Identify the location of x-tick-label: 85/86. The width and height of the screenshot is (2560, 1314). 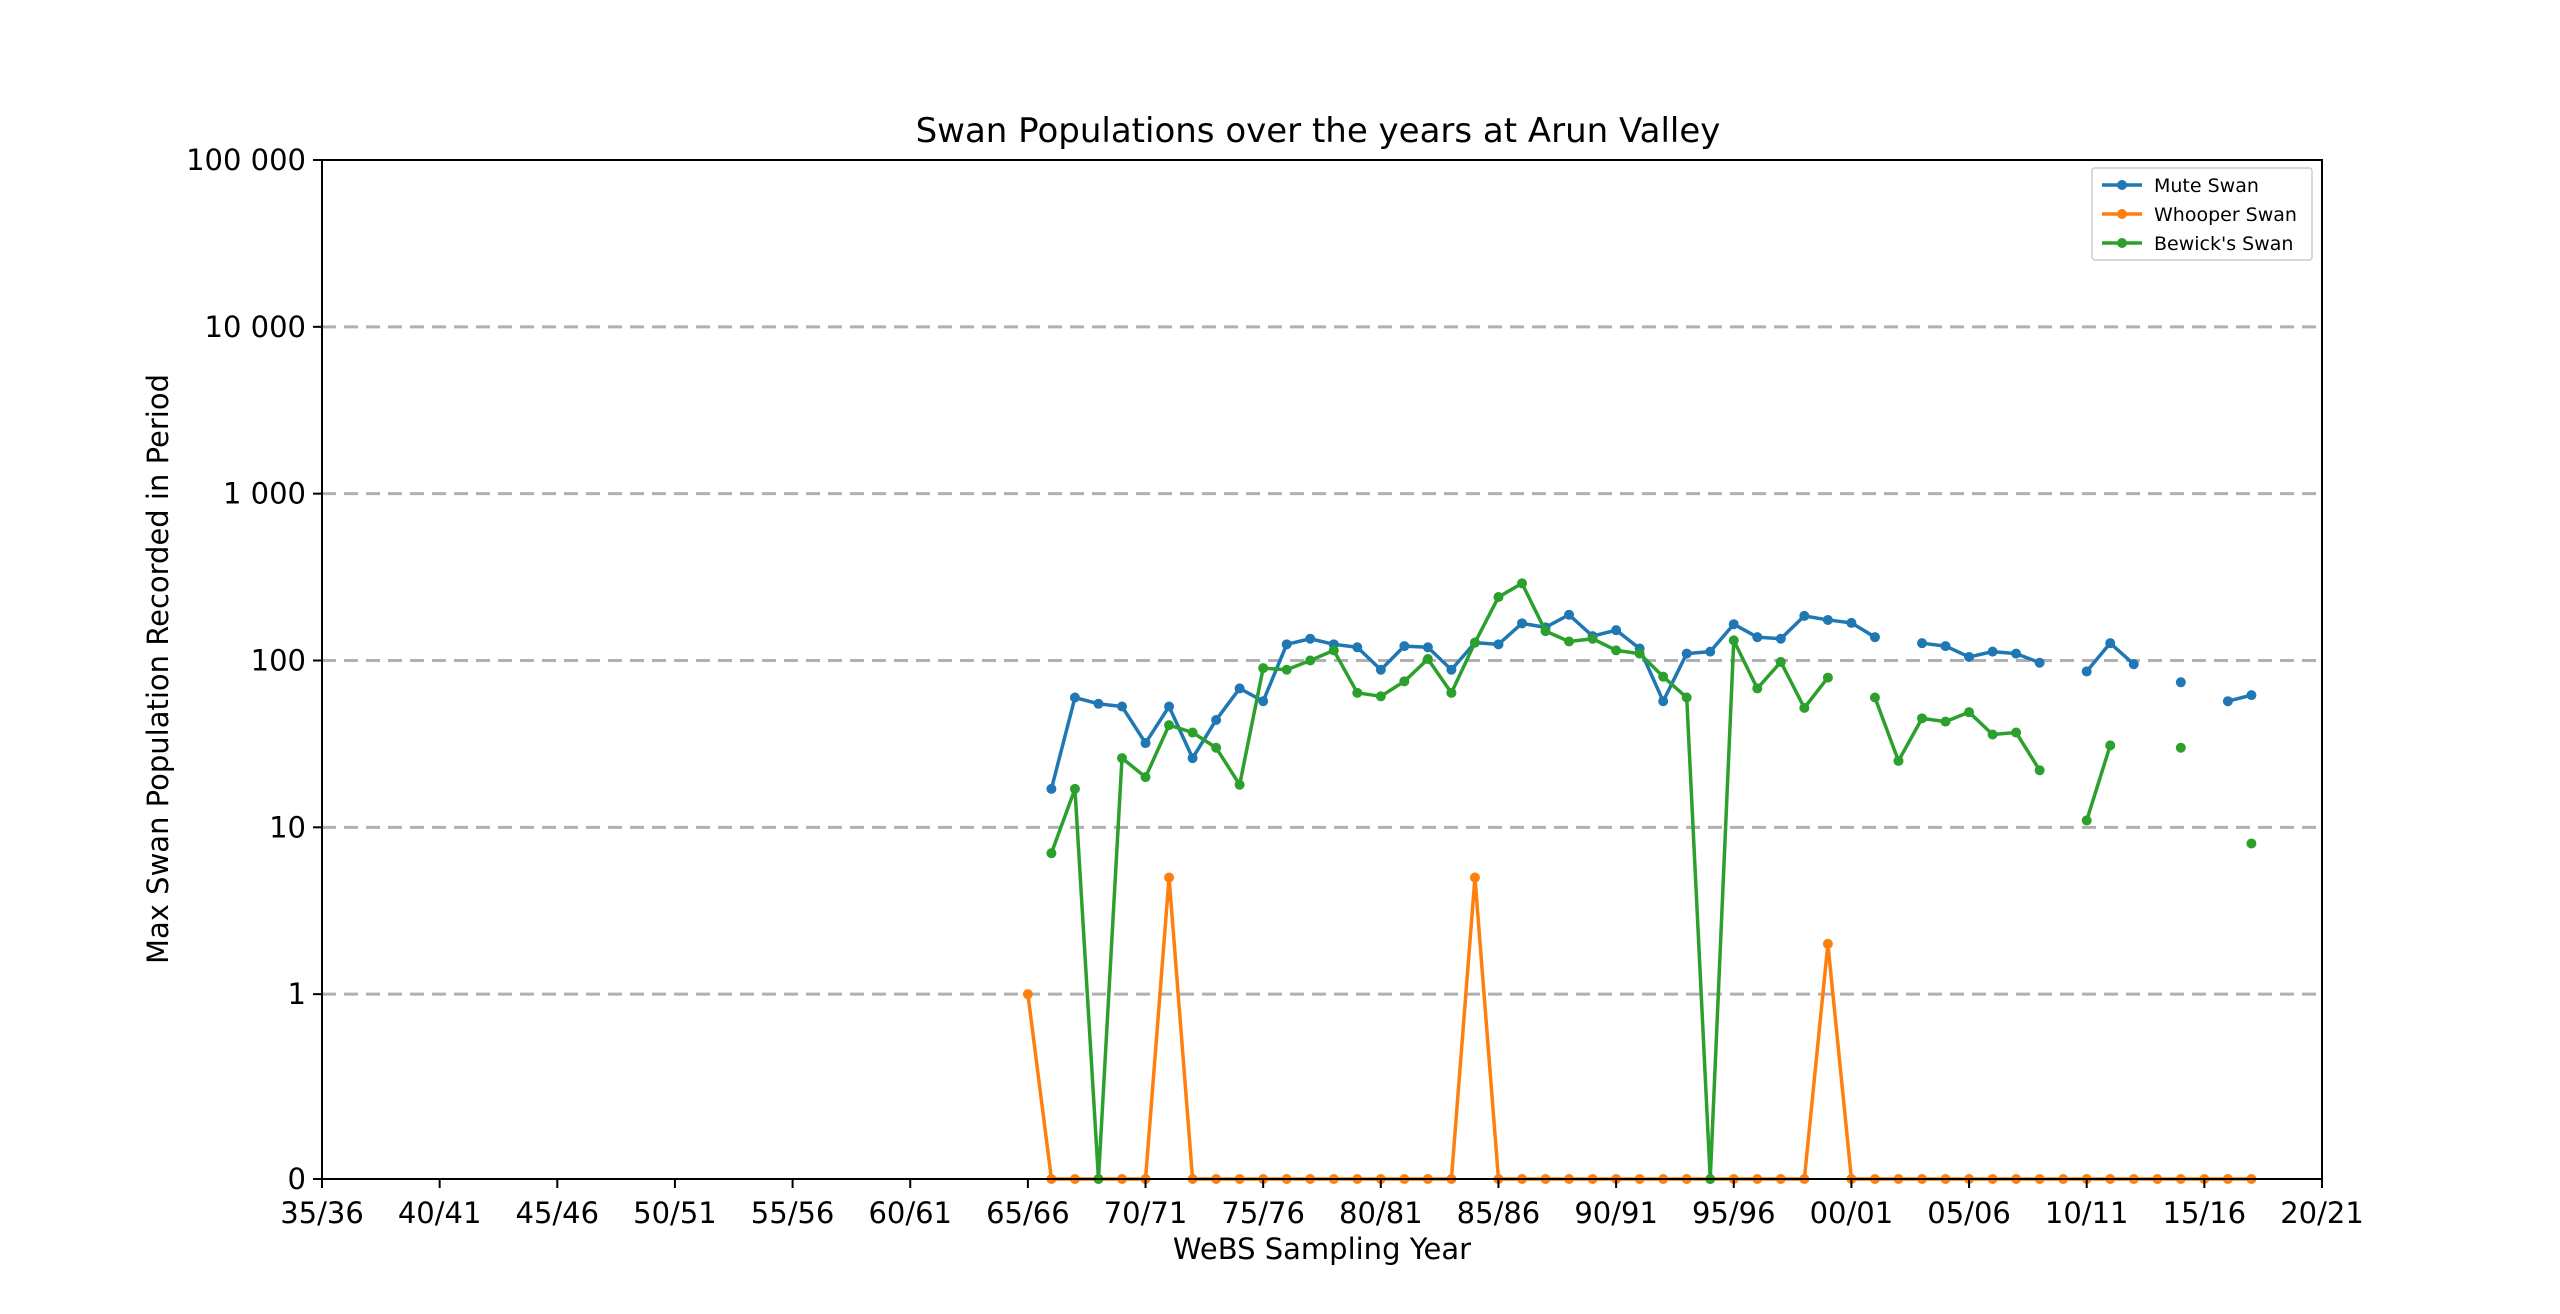
(1499, 1213).